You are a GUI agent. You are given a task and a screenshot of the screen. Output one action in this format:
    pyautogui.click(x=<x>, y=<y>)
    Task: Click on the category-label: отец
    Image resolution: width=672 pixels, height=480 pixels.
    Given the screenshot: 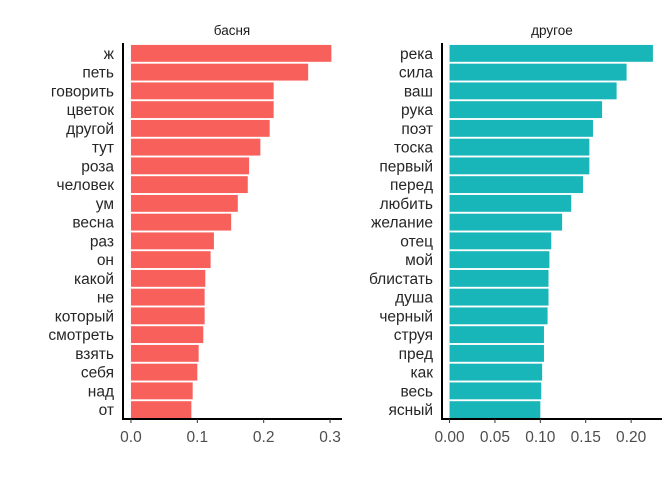 What is the action you would take?
    pyautogui.click(x=416, y=241)
    